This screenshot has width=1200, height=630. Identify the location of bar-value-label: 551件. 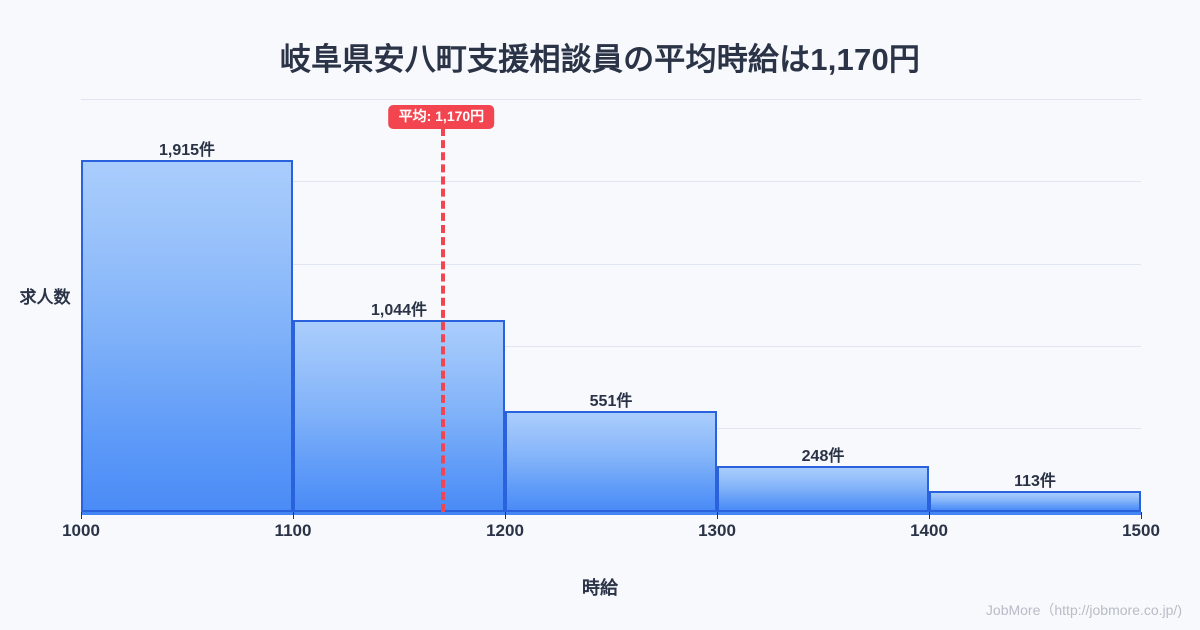
(611, 401).